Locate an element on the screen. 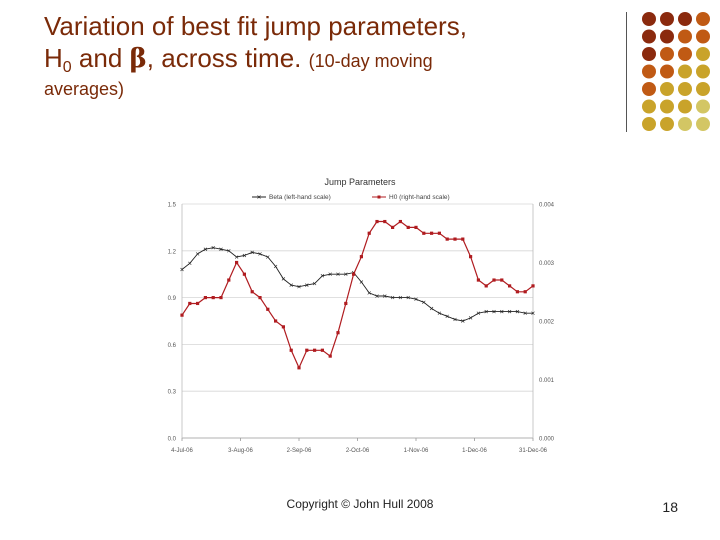  y-left-tick-label: 0.3 is located at coordinates (172, 393).